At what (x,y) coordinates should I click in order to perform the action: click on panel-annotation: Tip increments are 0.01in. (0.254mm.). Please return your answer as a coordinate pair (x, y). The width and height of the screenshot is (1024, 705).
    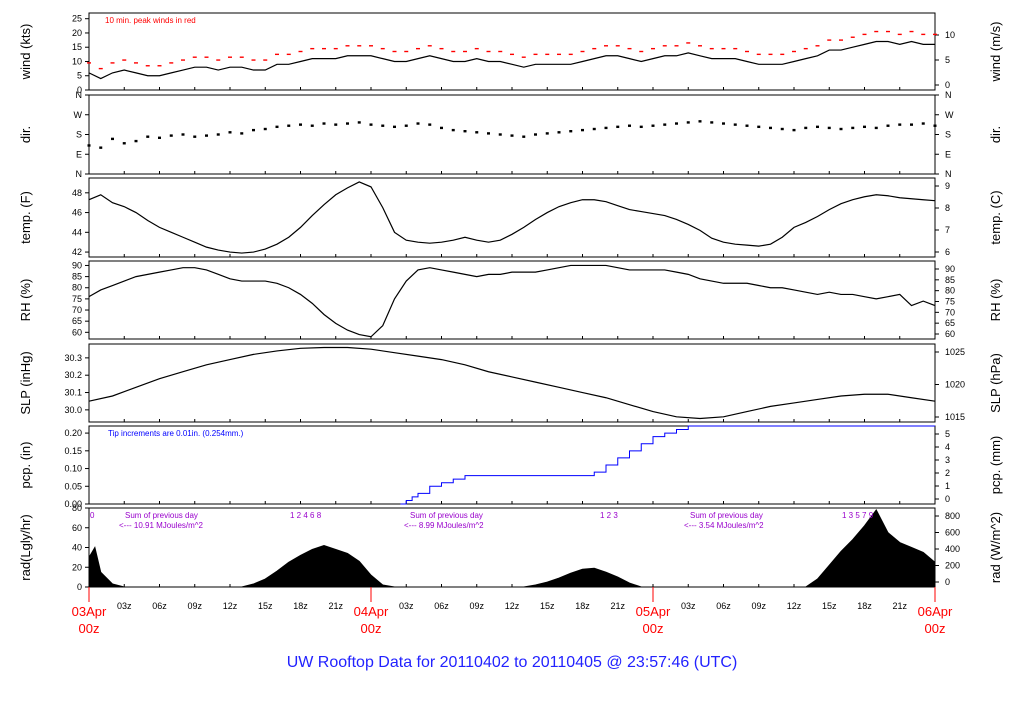
    Looking at the image, I should click on (176, 433).